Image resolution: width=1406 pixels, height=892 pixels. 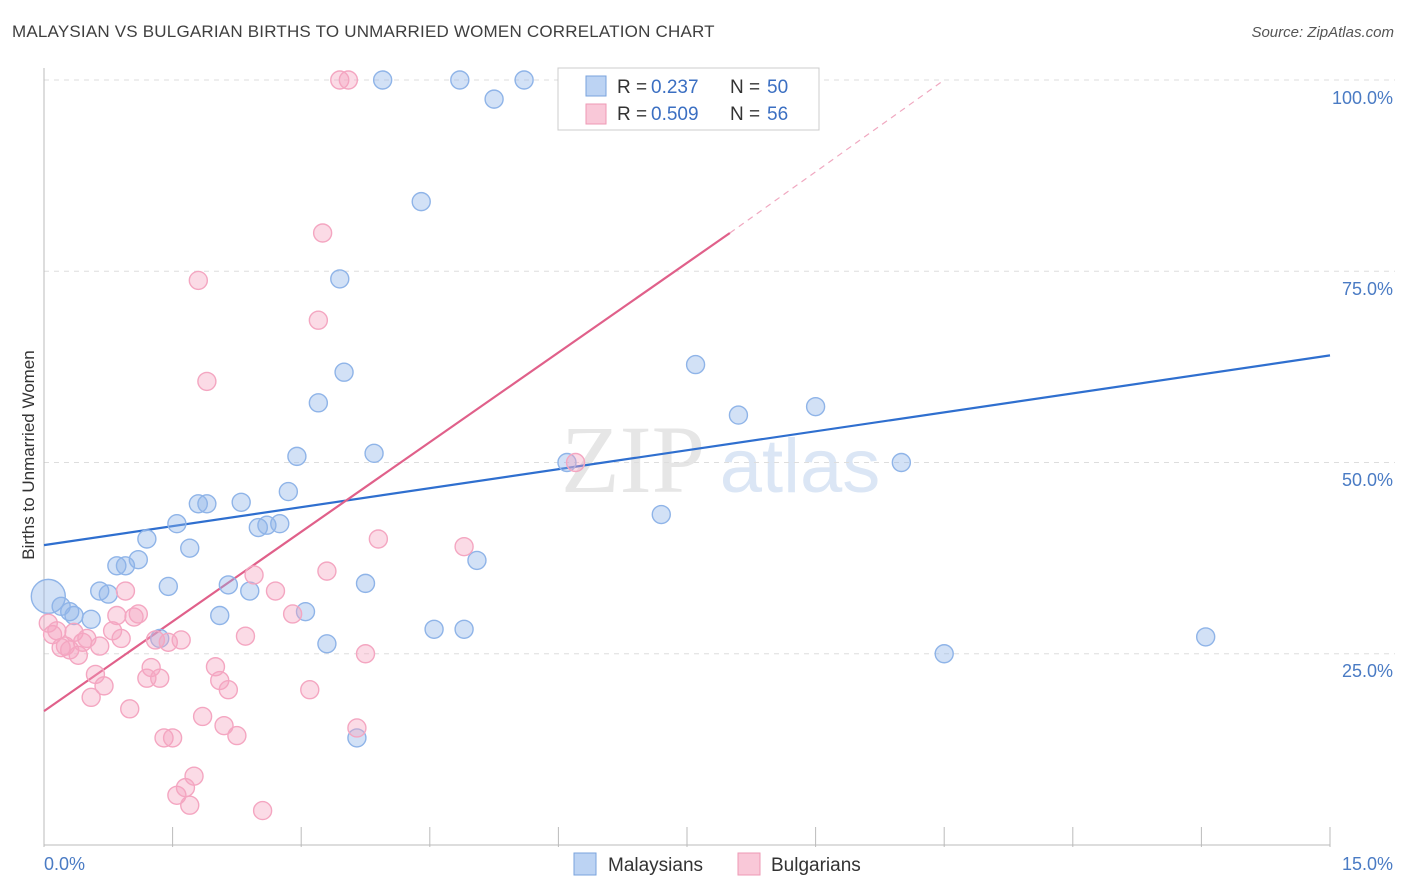 What do you see at coordinates (777, 114) in the screenshot?
I see `legend-n-value-2: 56` at bounding box center [777, 114].